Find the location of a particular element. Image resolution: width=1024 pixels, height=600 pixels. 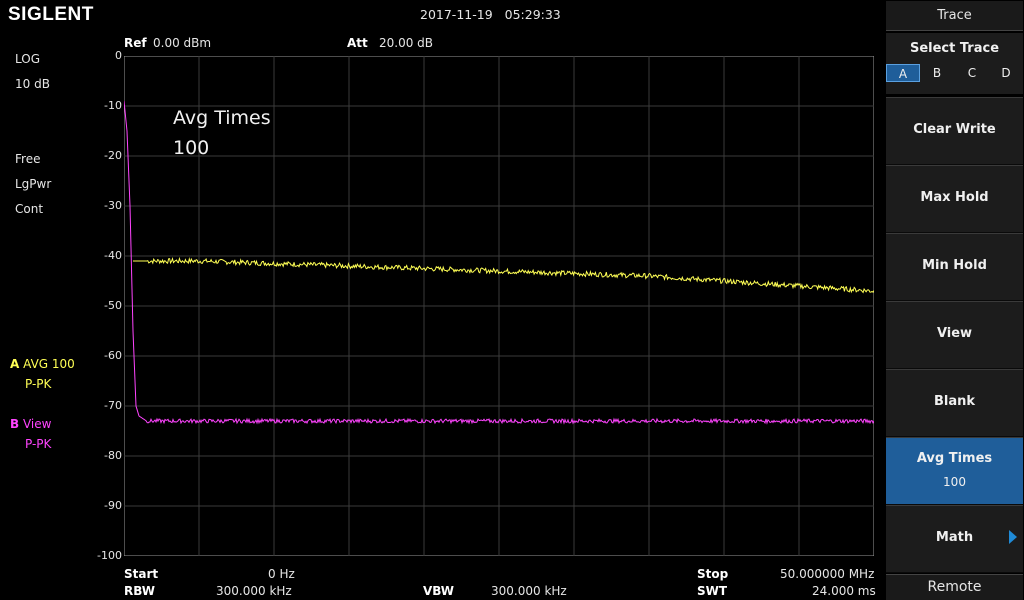

y-tick-label: -50 is located at coordinates (113, 305).